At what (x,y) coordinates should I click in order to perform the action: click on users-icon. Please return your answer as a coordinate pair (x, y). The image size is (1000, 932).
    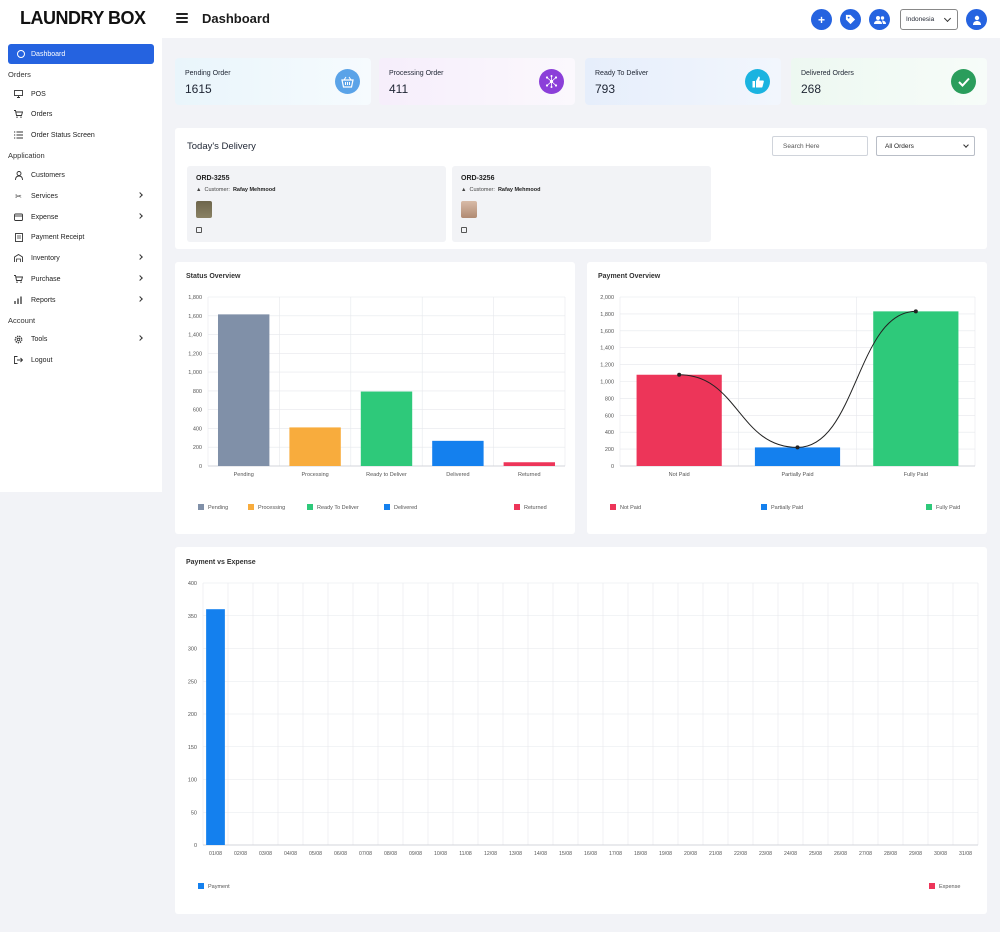
    Looking at the image, I should click on (879, 19).